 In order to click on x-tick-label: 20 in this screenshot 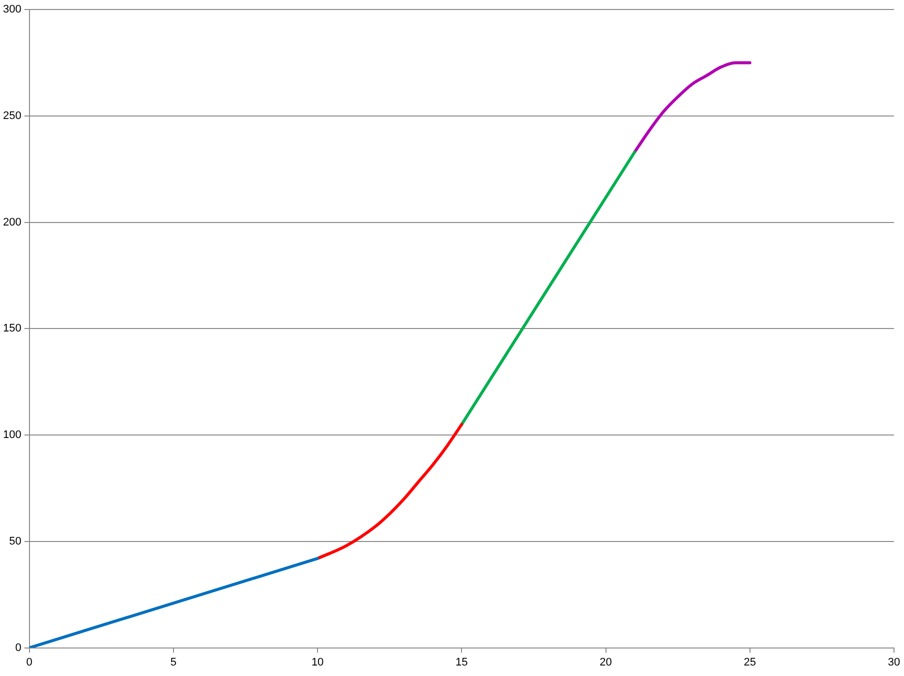, I will do `click(606, 662)`.